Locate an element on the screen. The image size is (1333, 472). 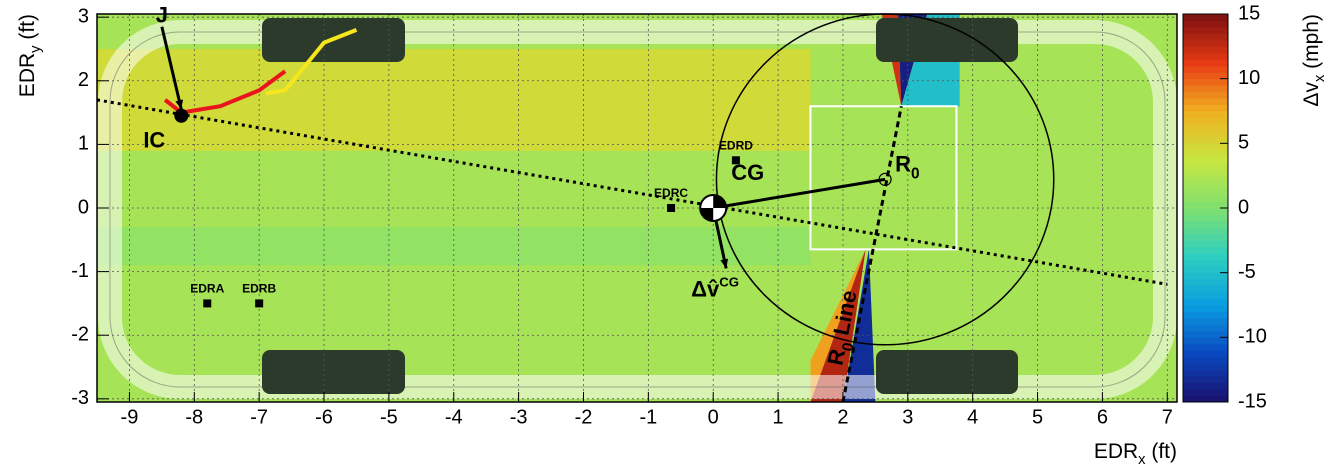
arrow-shaft is located at coordinates (171, 68).